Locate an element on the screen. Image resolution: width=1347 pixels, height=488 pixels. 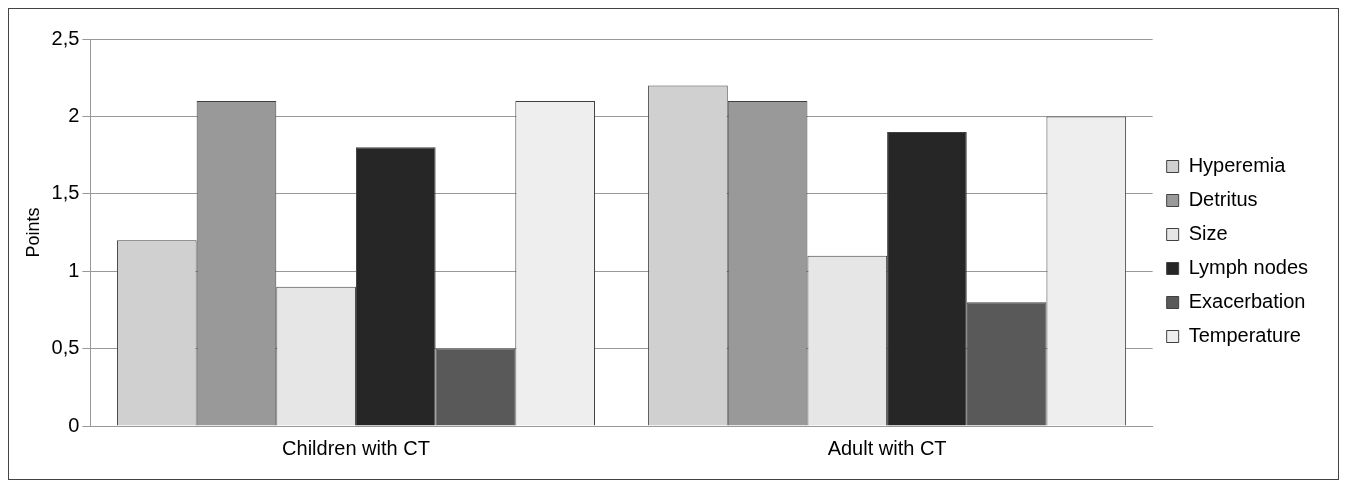
legend-label: Hyperemia is located at coordinates (1237, 165).